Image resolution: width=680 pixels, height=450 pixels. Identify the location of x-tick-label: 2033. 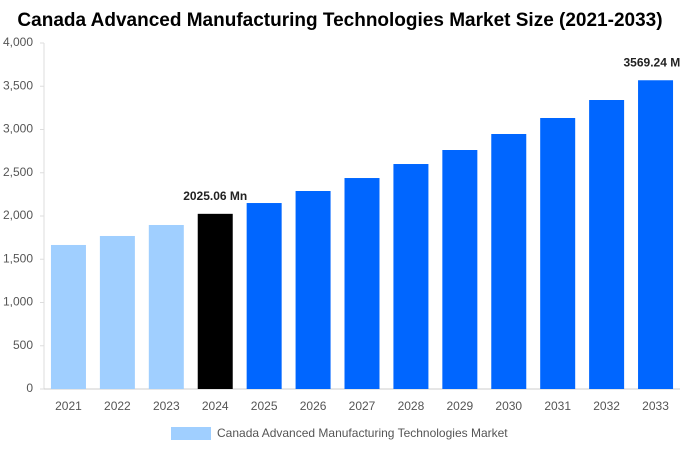
(655, 406).